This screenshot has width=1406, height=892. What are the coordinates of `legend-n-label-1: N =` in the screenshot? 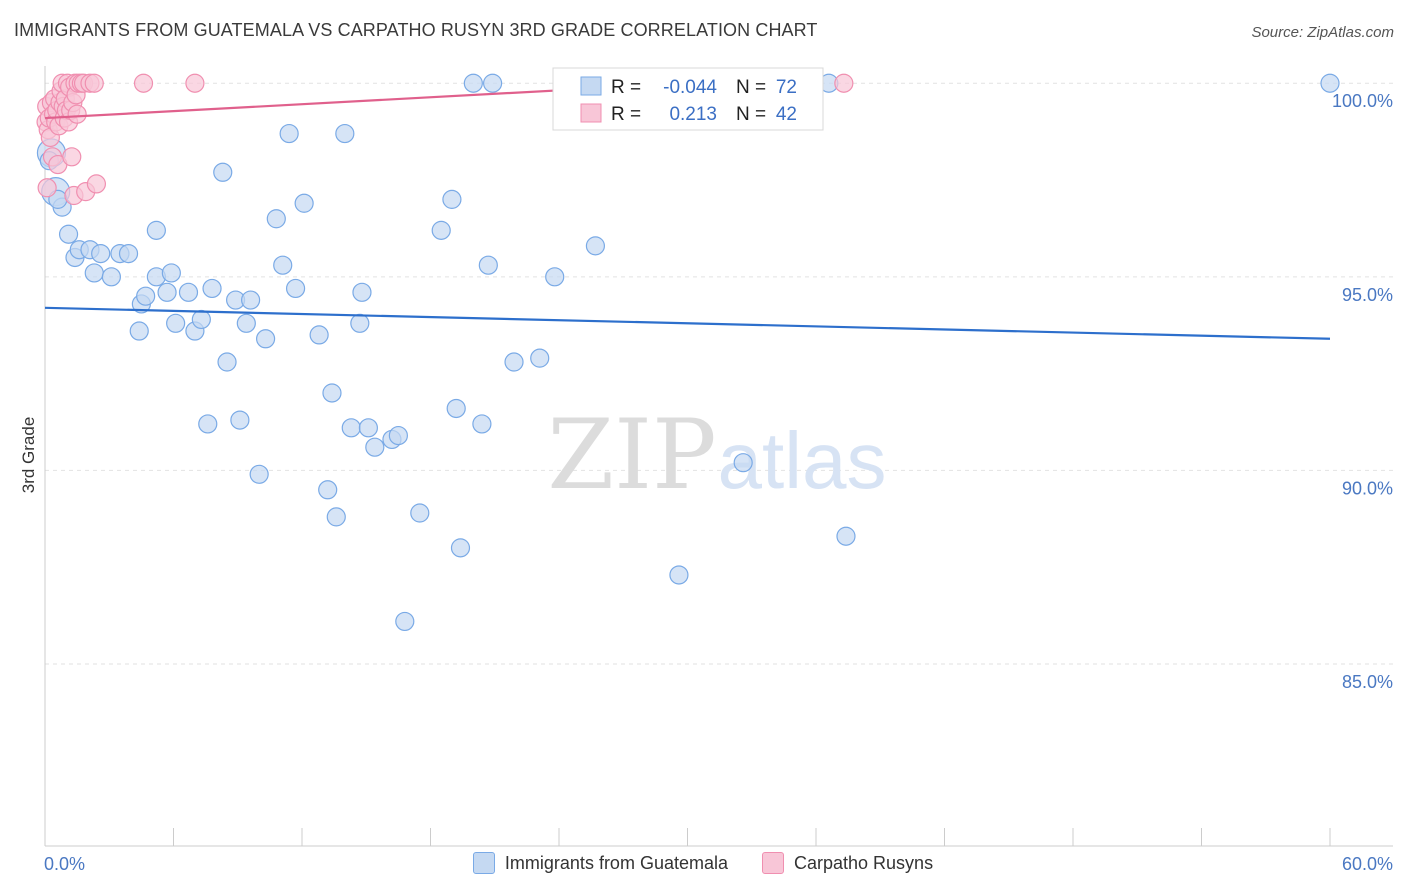 It's located at (751, 87).